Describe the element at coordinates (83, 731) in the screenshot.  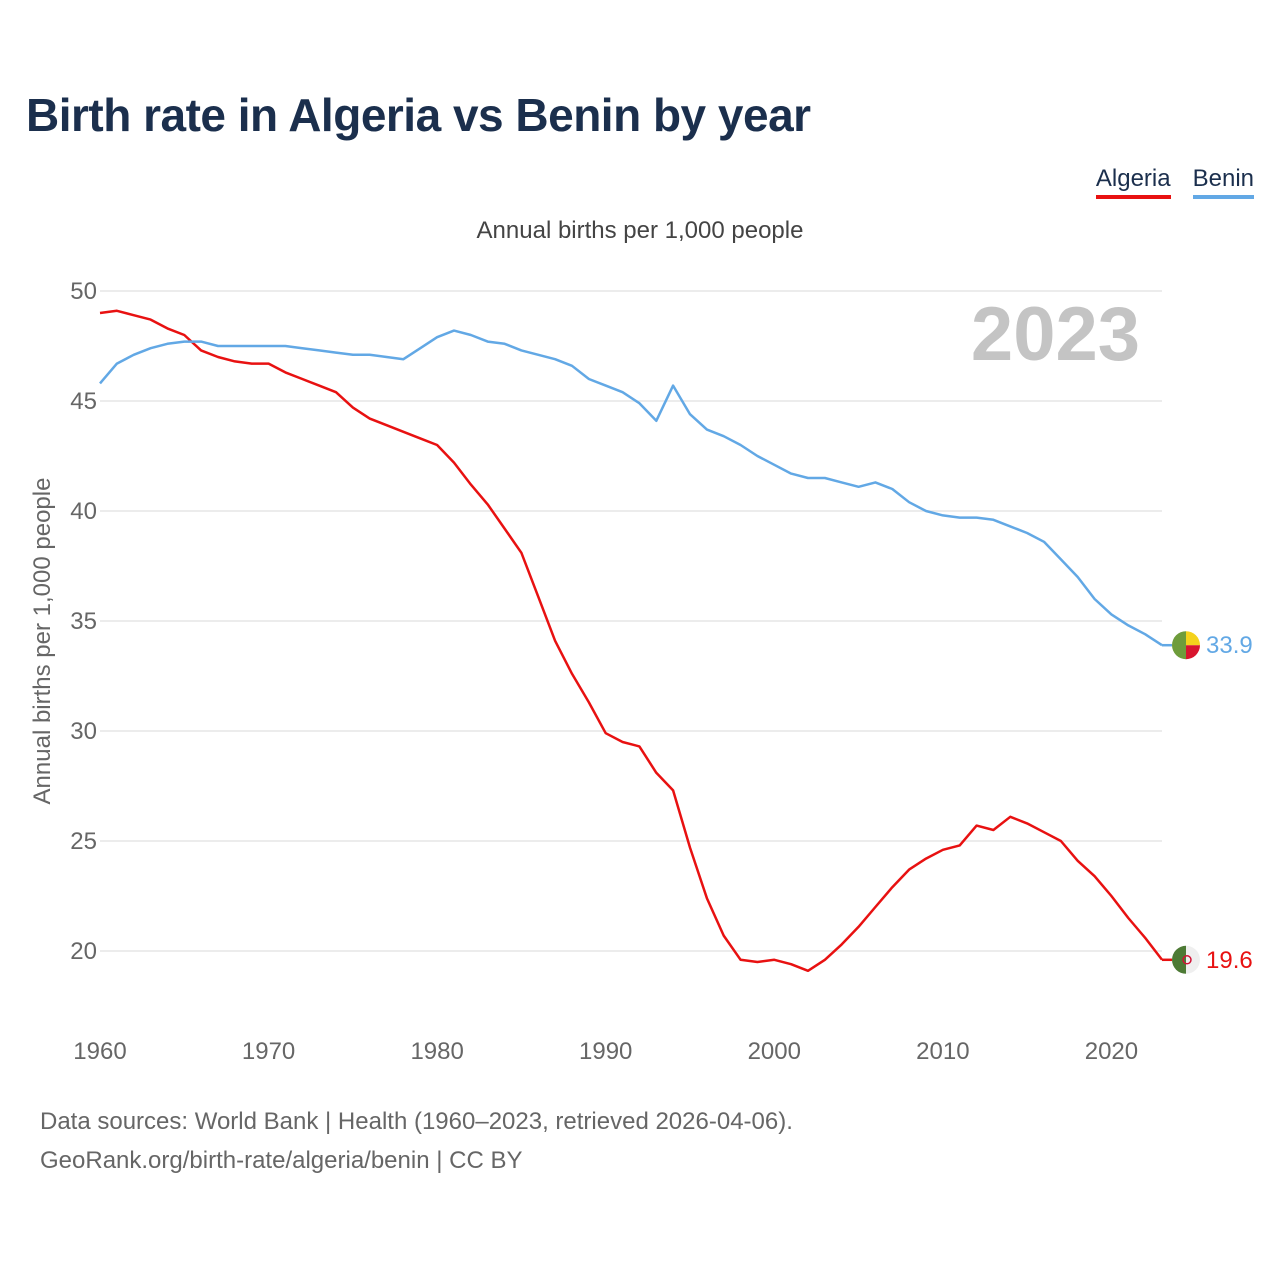
I see `y-tick-label-30: 30` at that location.